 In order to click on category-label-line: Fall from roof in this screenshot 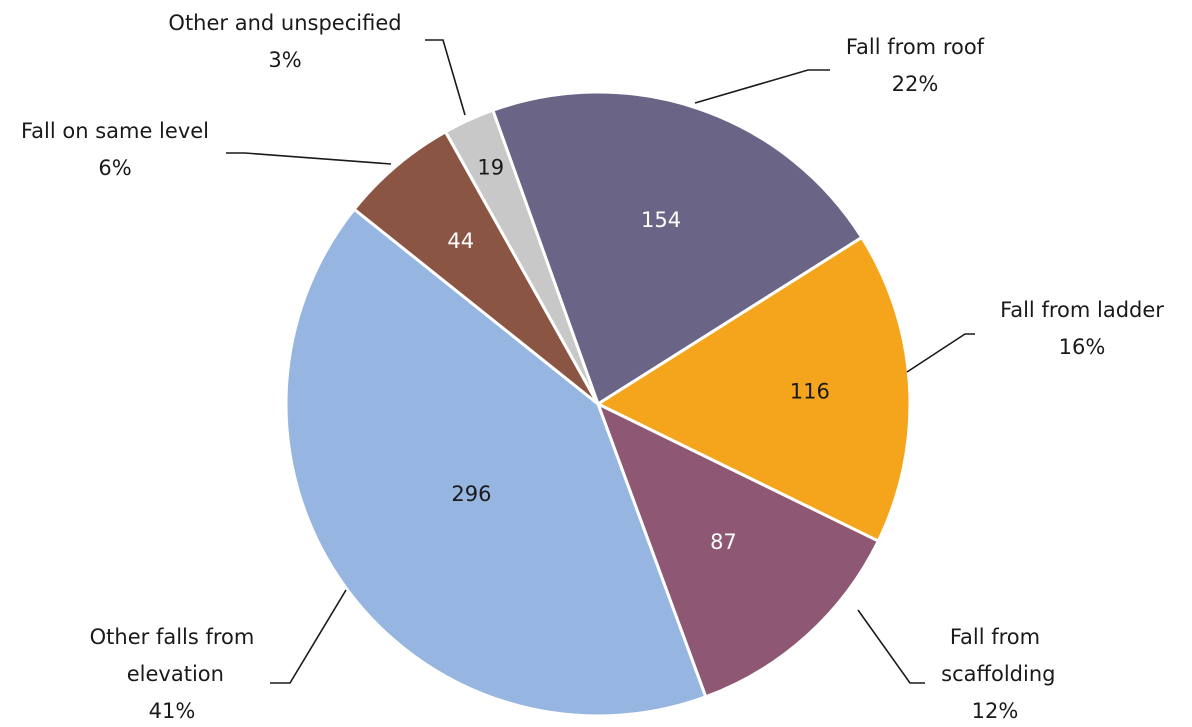, I will do `click(915, 47)`.